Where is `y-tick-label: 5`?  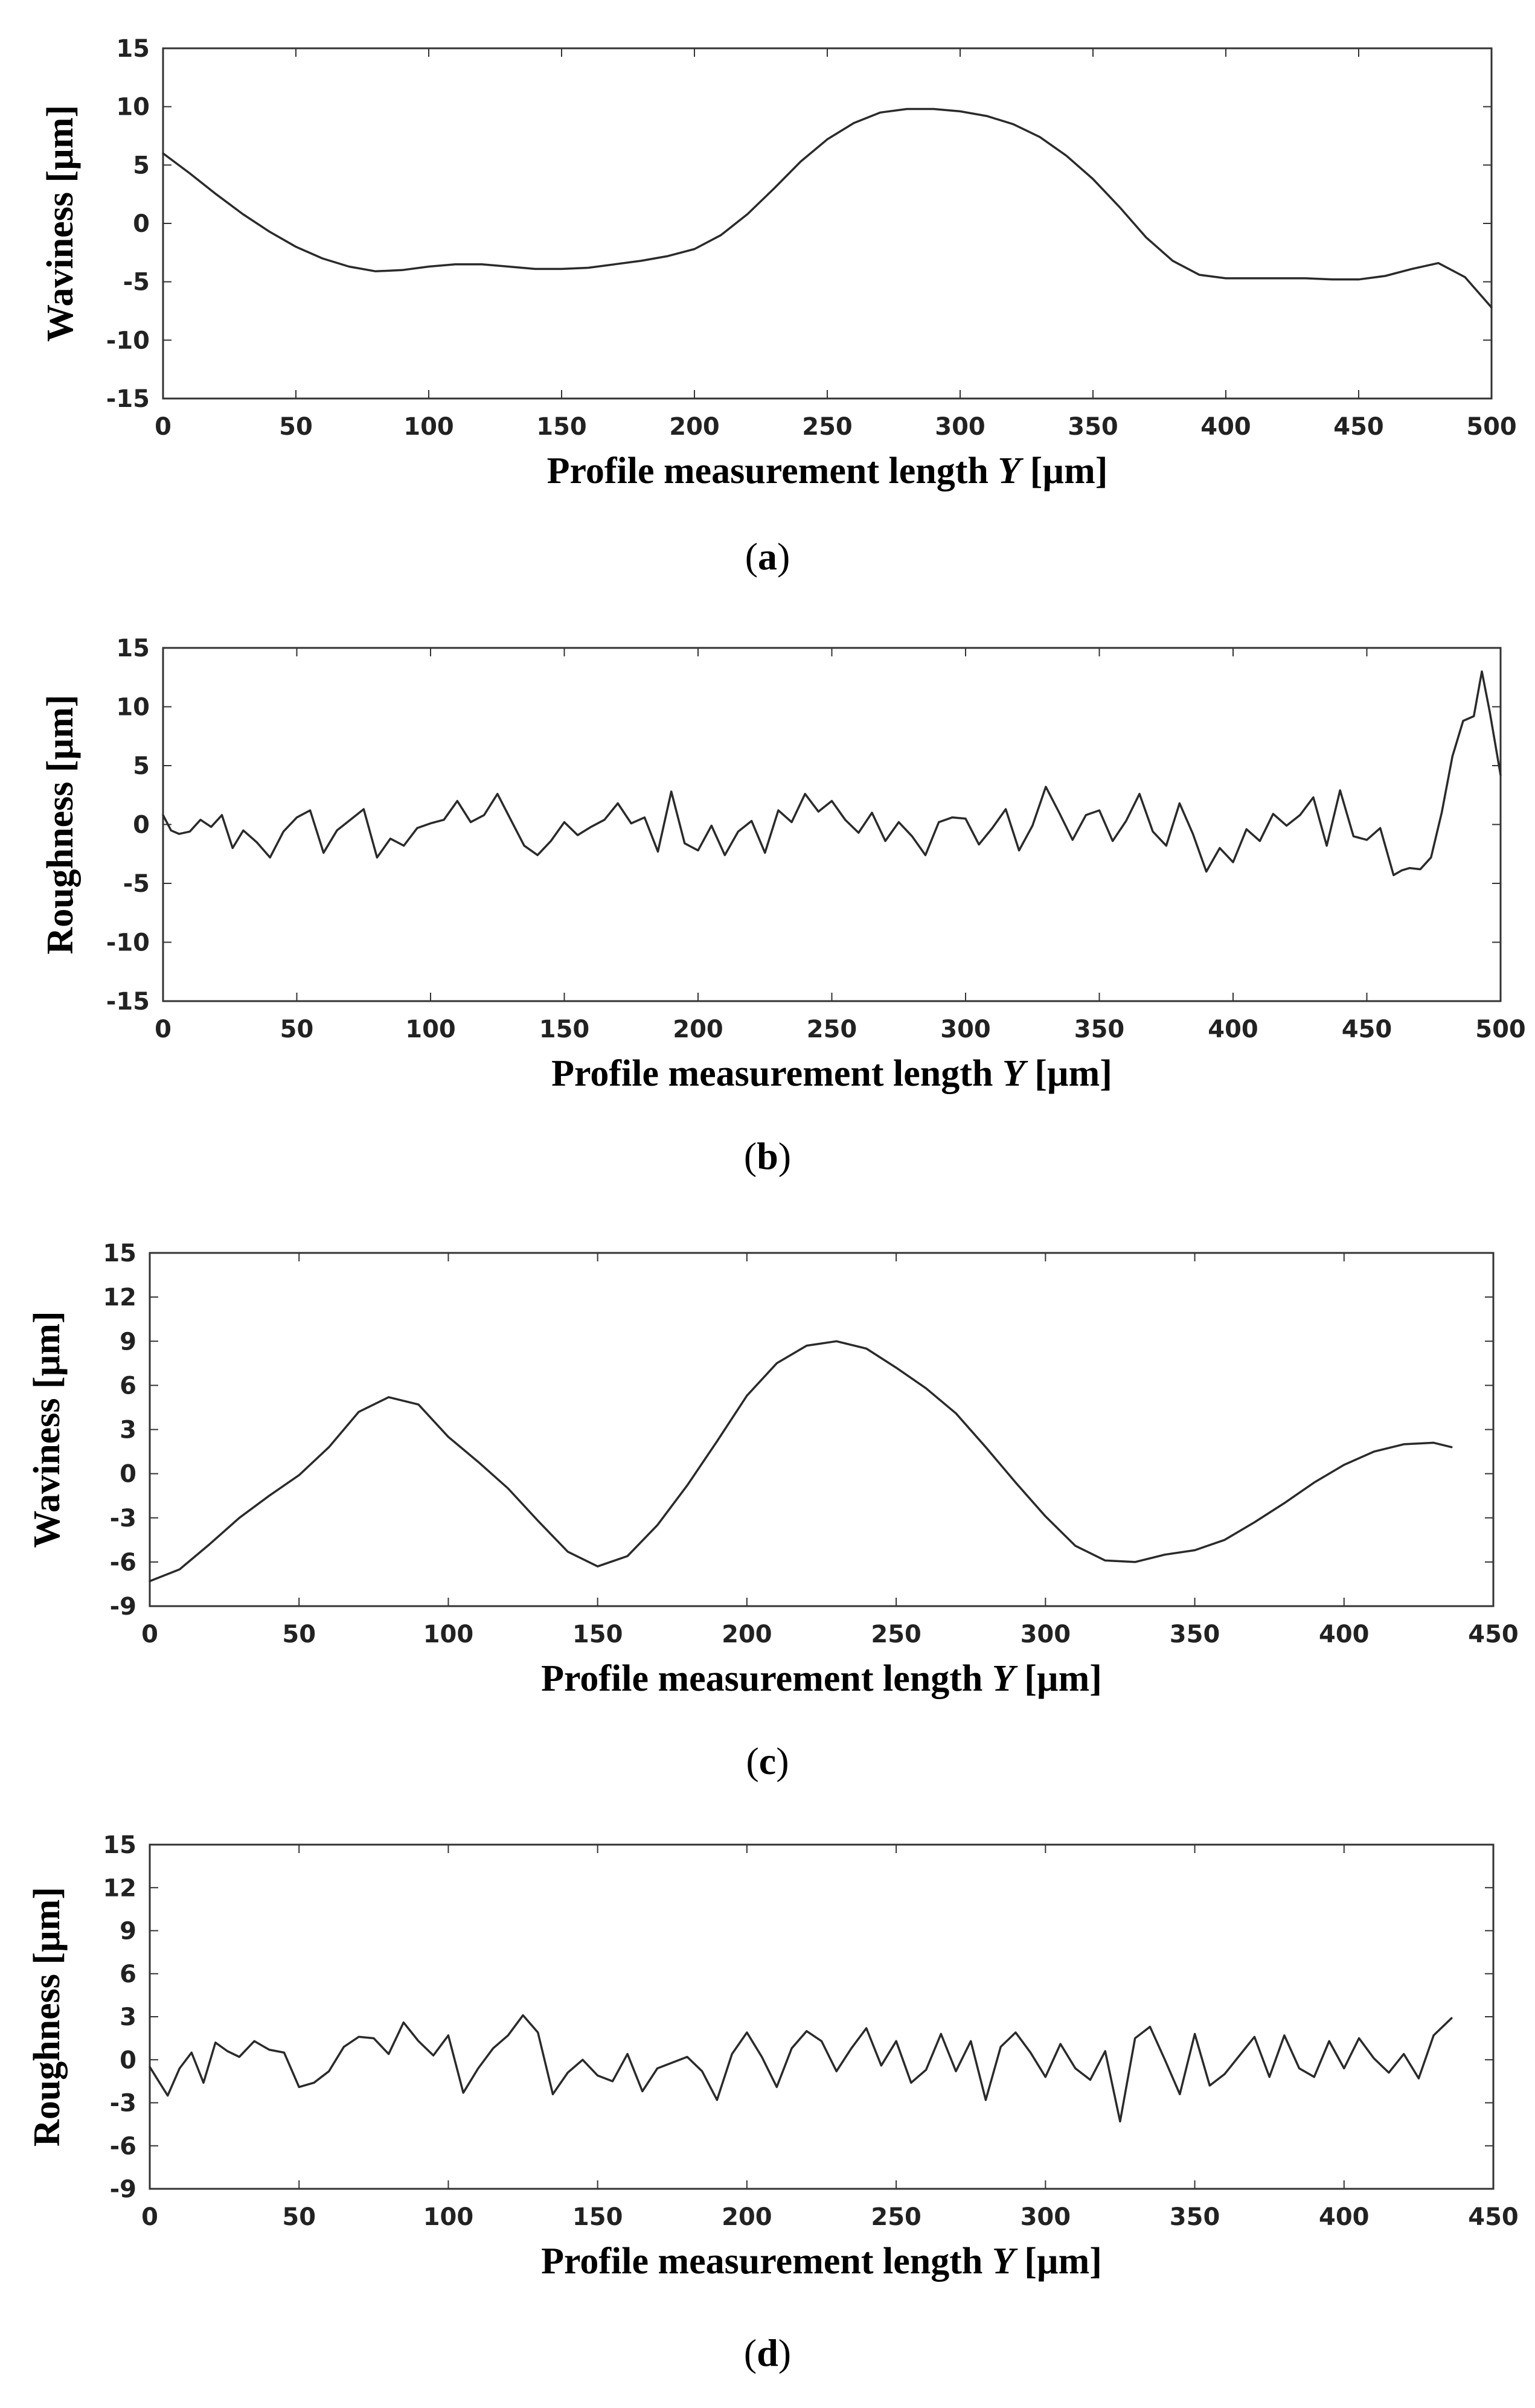
y-tick-label: 5 is located at coordinates (141, 165).